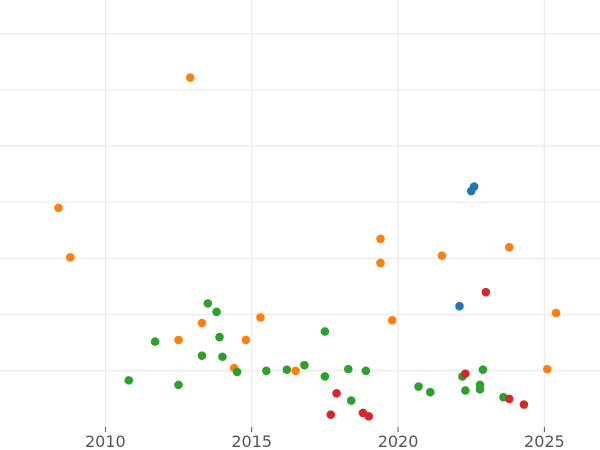 The width and height of the screenshot is (600, 450). What do you see at coordinates (105, 441) in the screenshot?
I see `x-tick-label: 2010` at bounding box center [105, 441].